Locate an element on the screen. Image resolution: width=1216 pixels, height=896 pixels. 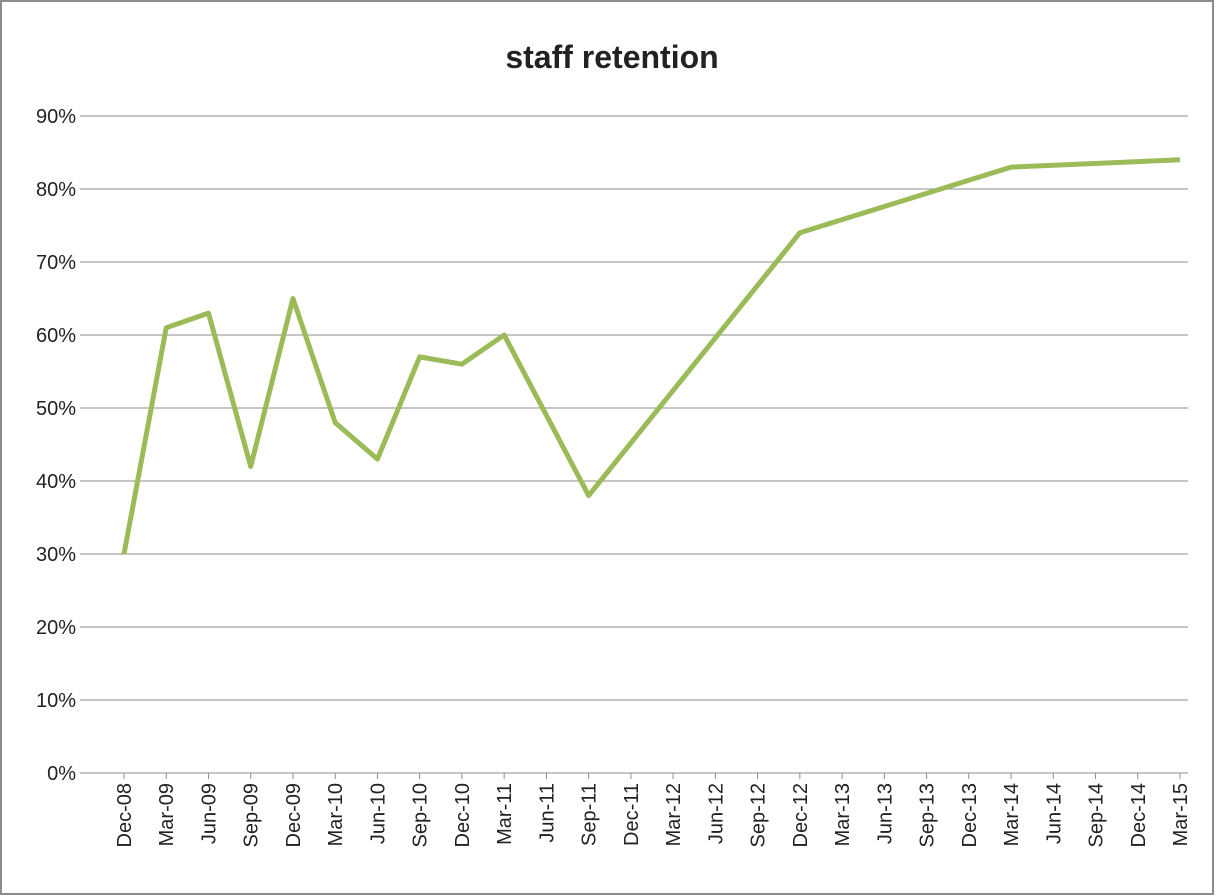
x-tick-label: Jun-09 is located at coordinates (209, 813).